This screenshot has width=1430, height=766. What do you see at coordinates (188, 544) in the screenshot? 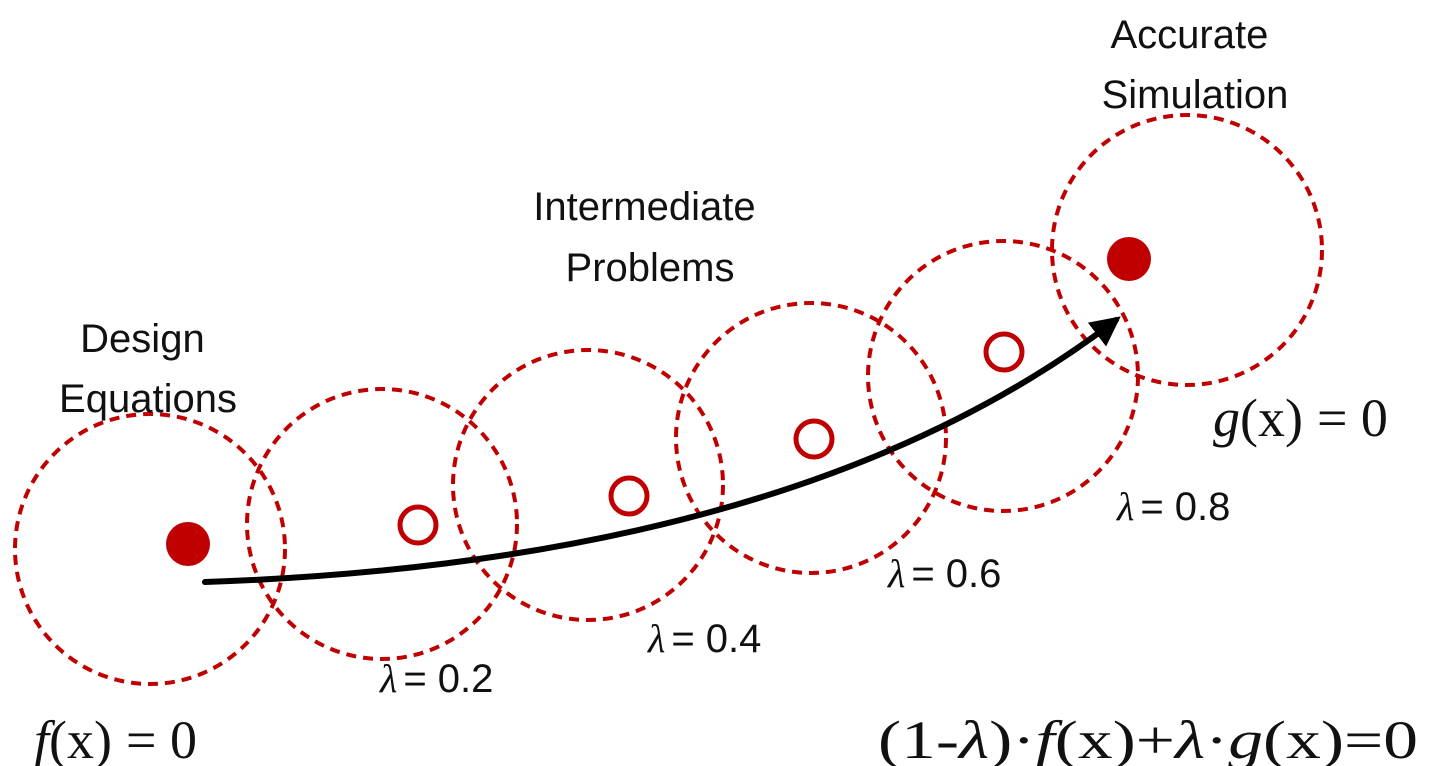
I see `start-solution-point` at bounding box center [188, 544].